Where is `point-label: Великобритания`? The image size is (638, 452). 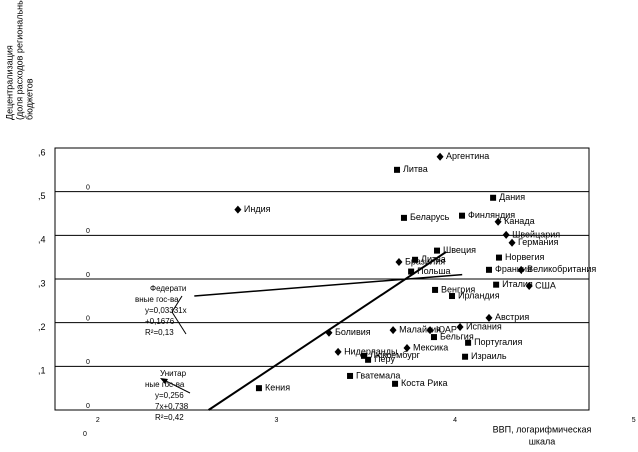
point-label: Великобритания is located at coordinates (561, 269).